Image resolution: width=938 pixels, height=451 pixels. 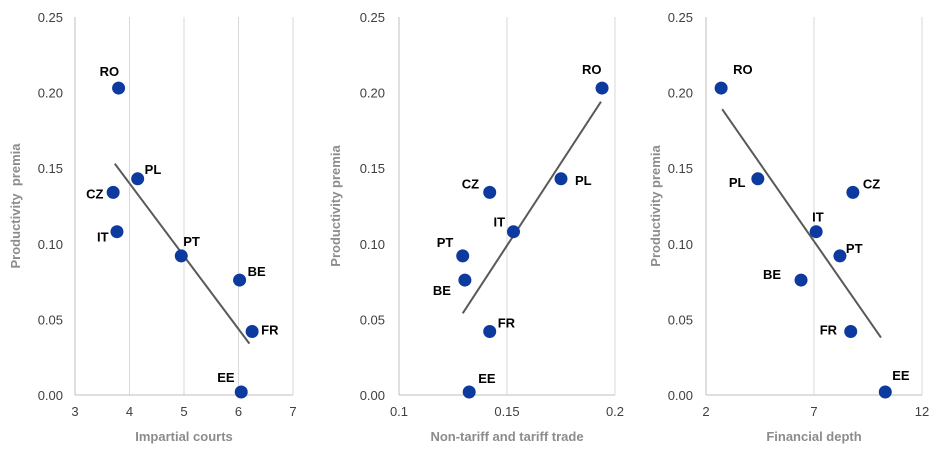 What do you see at coordinates (129, 411) in the screenshot?
I see `x-tick-label: 4` at bounding box center [129, 411].